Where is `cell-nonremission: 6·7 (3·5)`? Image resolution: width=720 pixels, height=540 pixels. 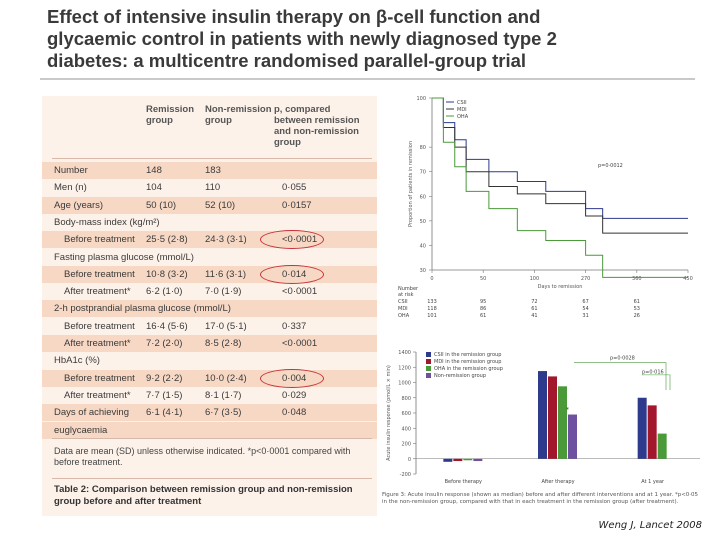
cell-nonremission: 6·7 (3·5) is located at coordinates (223, 413).